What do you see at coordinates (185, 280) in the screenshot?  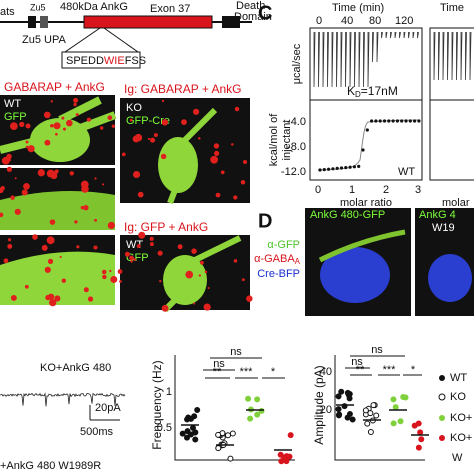 I see `cell` at bounding box center [185, 280].